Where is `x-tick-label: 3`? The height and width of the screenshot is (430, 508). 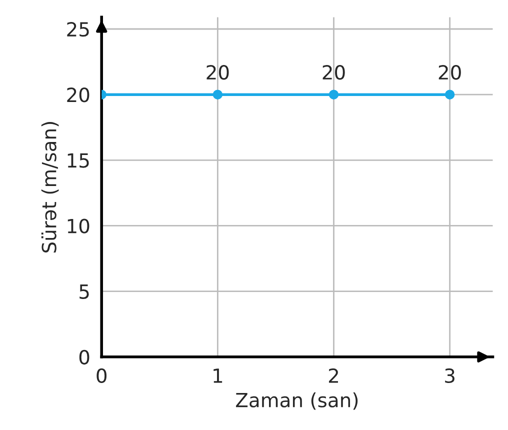 x-tick-label: 3 is located at coordinates (449, 376).